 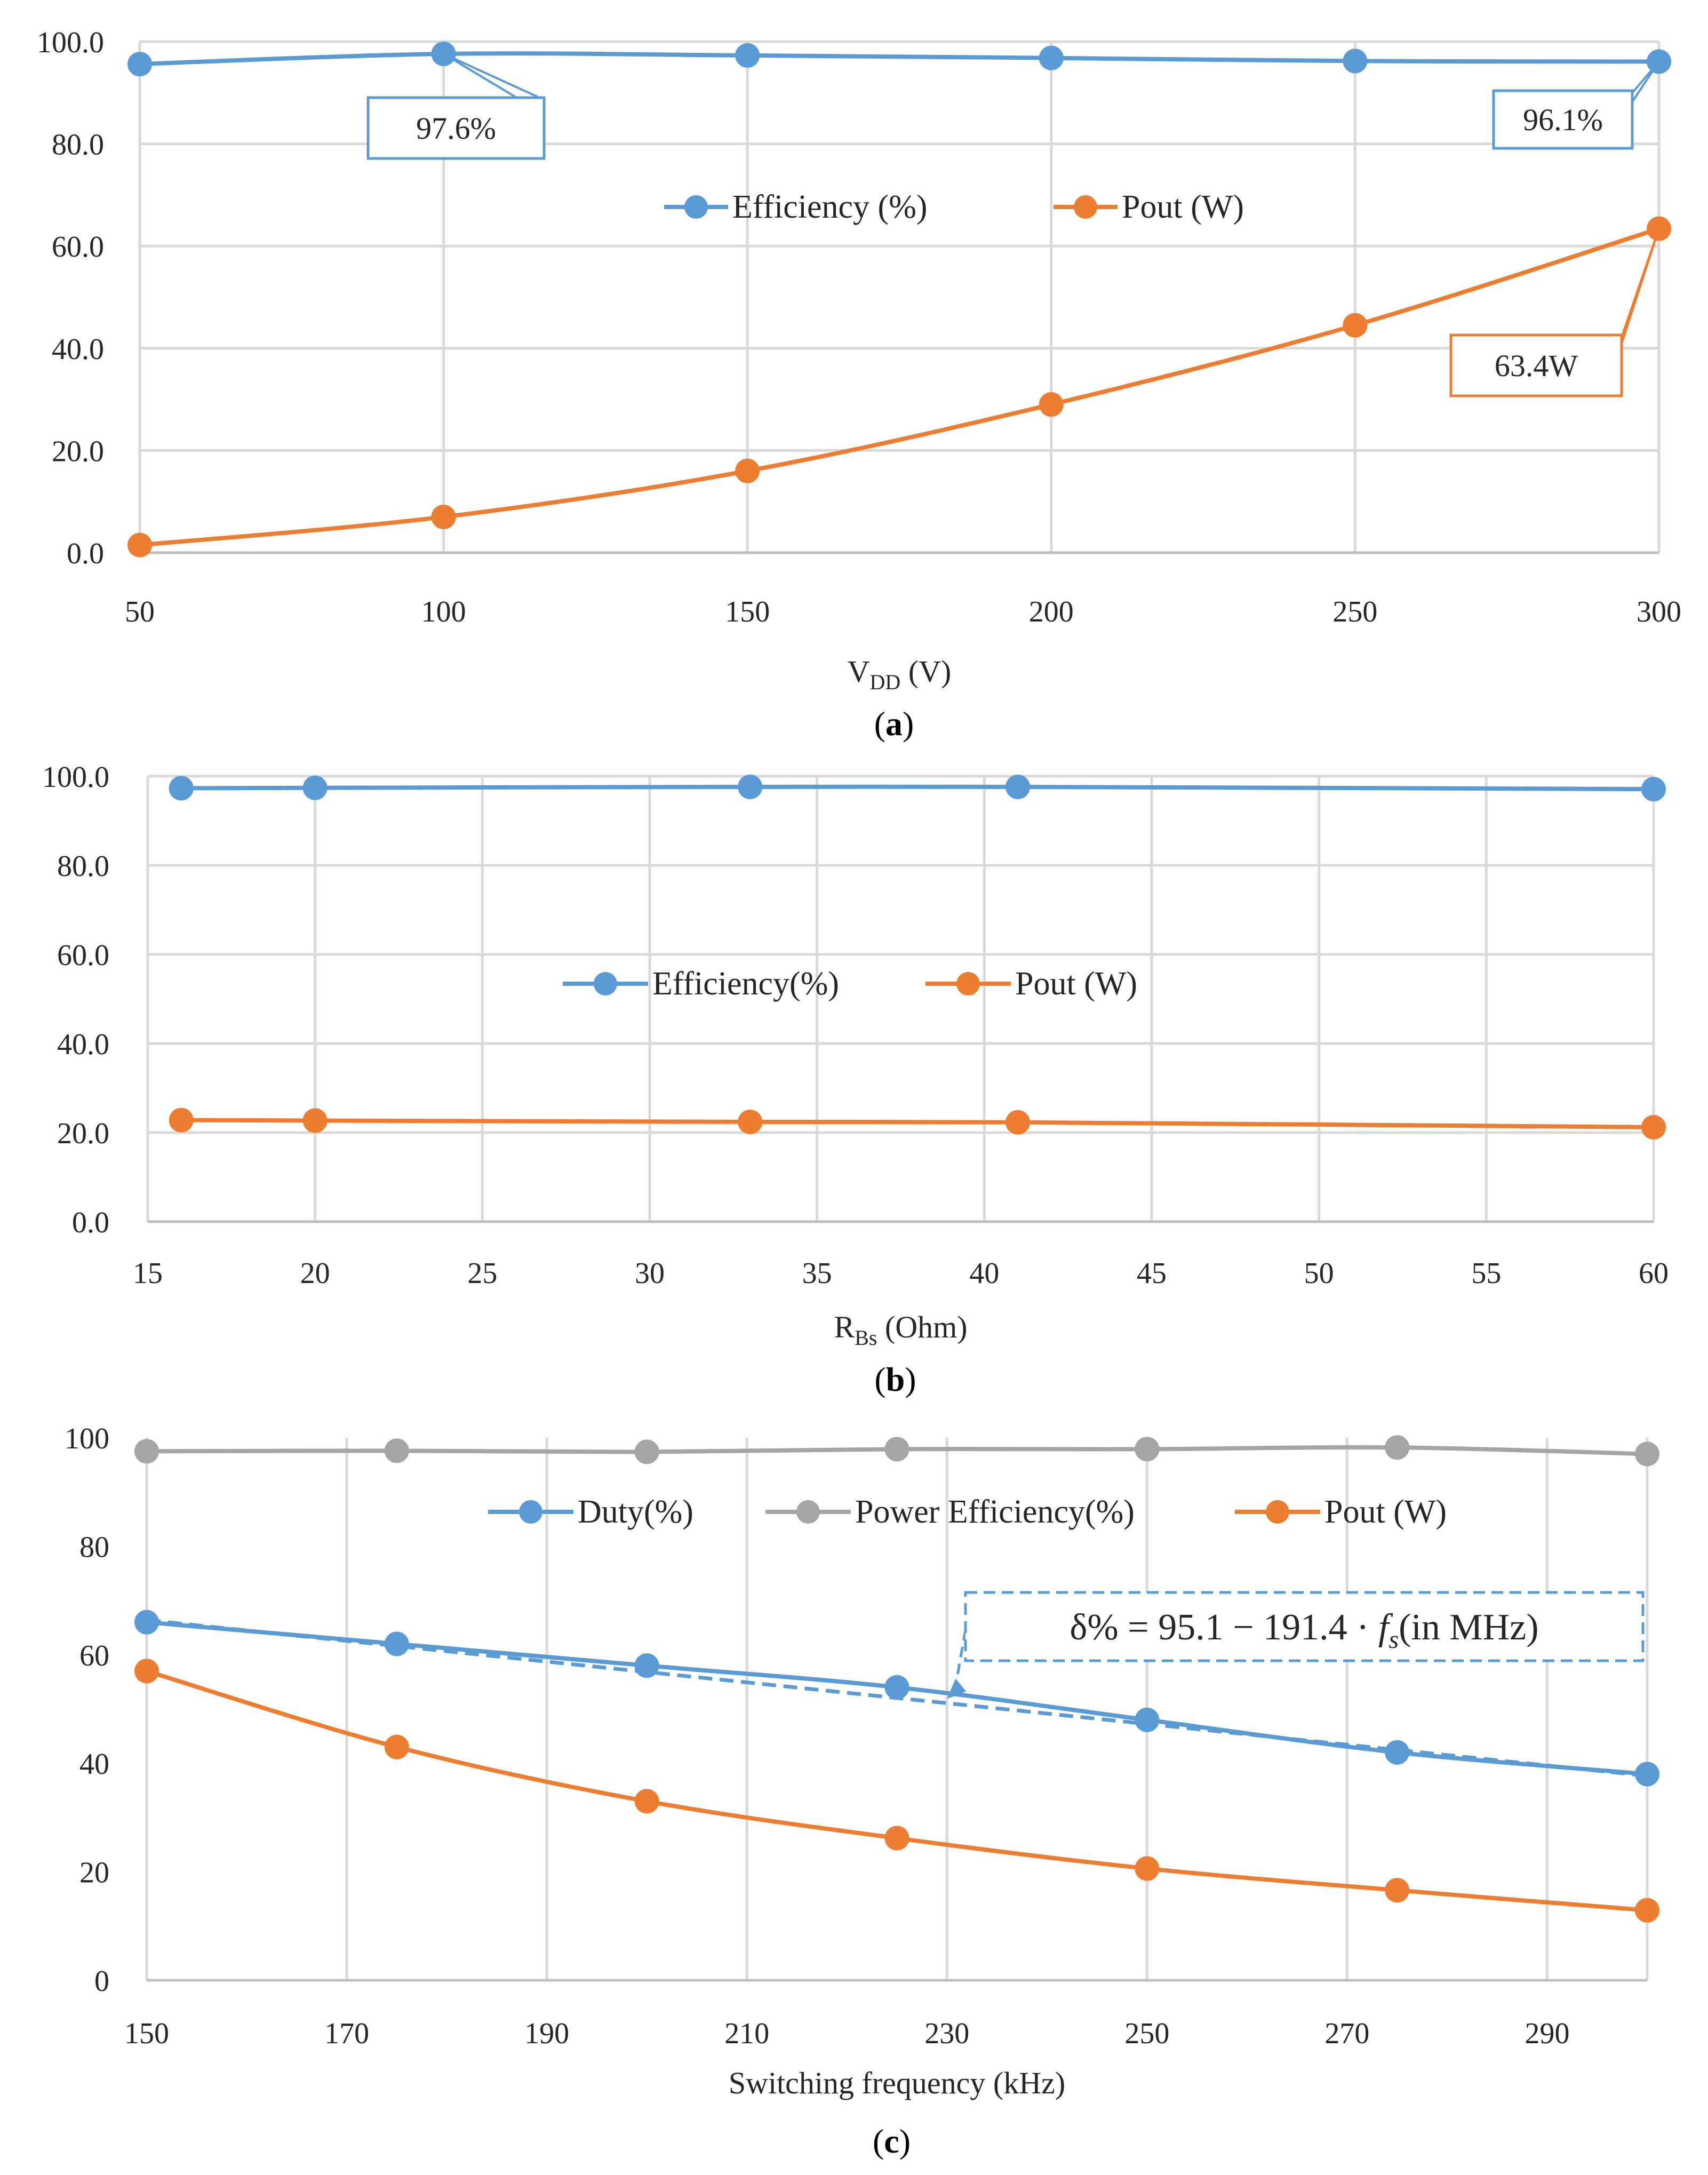 I want to click on y-tick-label: 40, so click(x=94, y=1764).